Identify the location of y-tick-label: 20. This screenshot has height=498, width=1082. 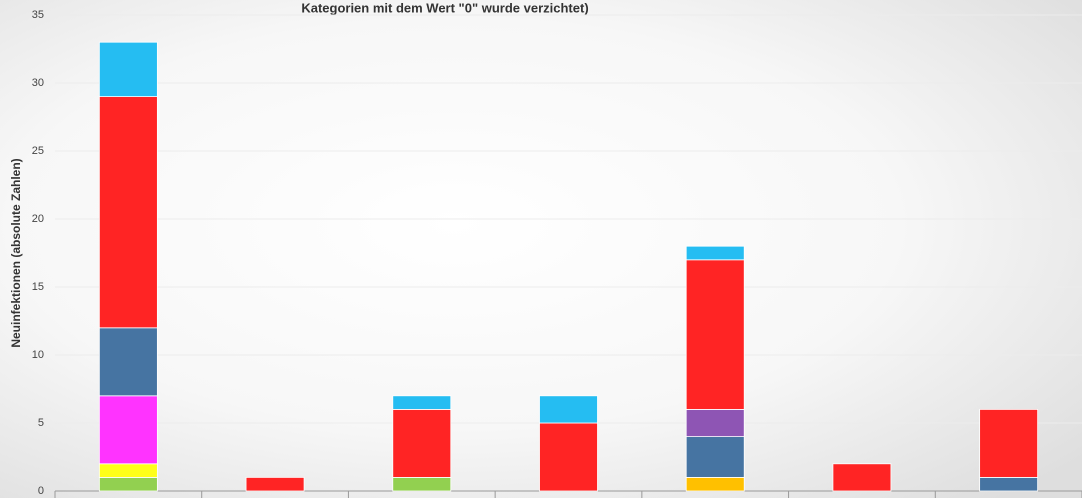
(38, 219).